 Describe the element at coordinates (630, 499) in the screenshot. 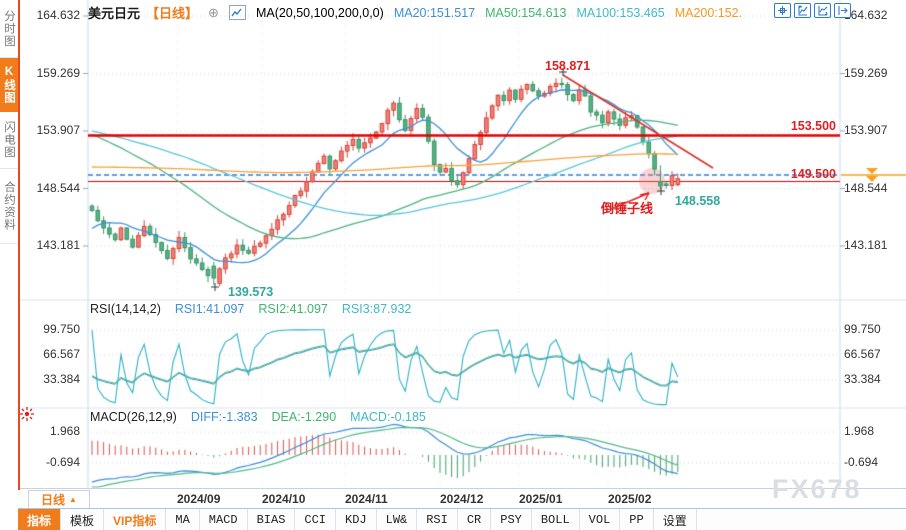

I see `date-tick: 2025/02` at that location.